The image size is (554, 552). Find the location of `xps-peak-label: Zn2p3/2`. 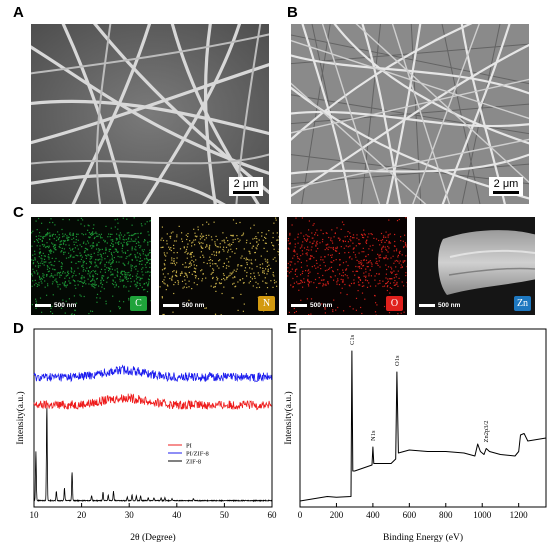

xps-peak-label: Zn2p3/2 is located at coordinates (486, 431).